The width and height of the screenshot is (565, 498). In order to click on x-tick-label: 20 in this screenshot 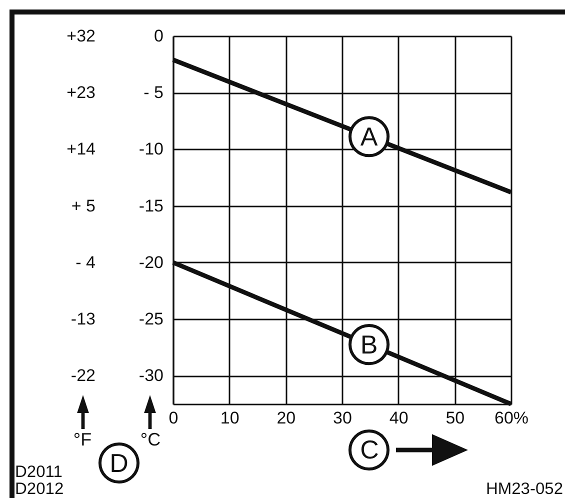, I will do `click(286, 418)`.